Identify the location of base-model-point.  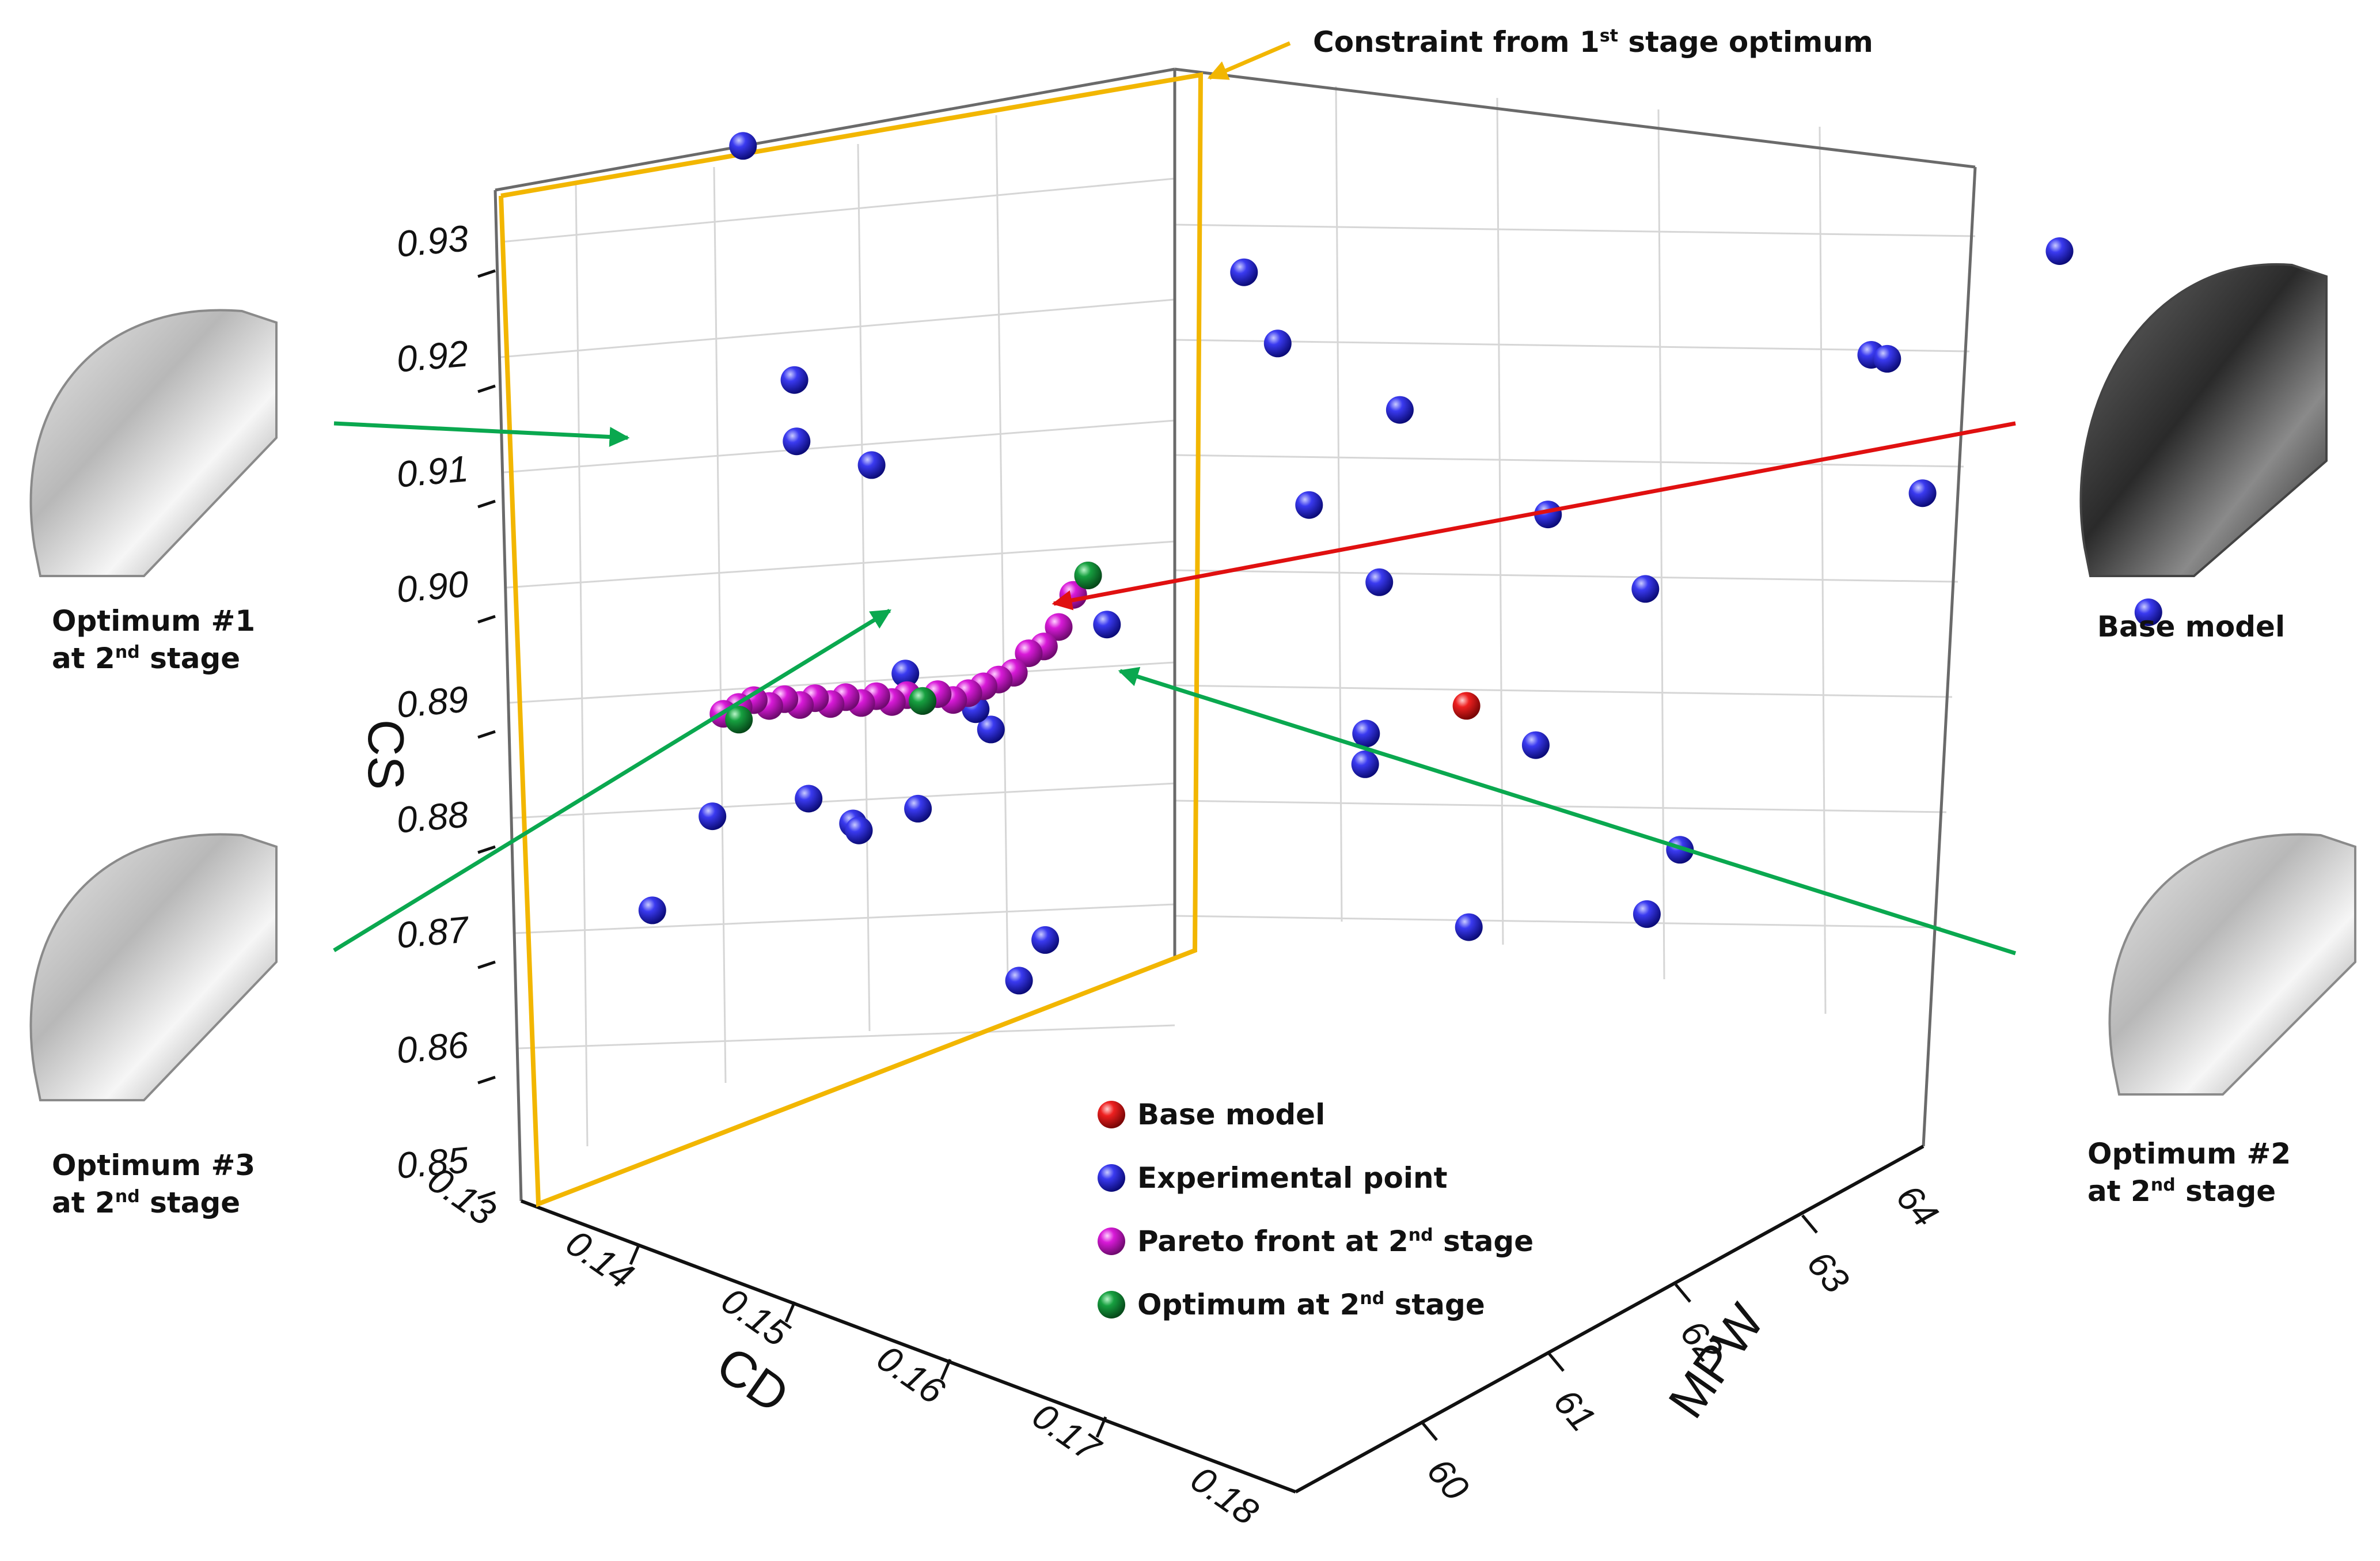
(1467, 706).